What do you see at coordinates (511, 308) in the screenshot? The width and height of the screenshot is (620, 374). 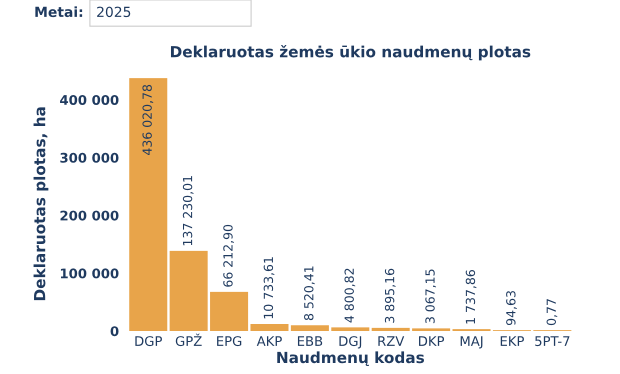 I see `data-label: 94,63` at bounding box center [511, 308].